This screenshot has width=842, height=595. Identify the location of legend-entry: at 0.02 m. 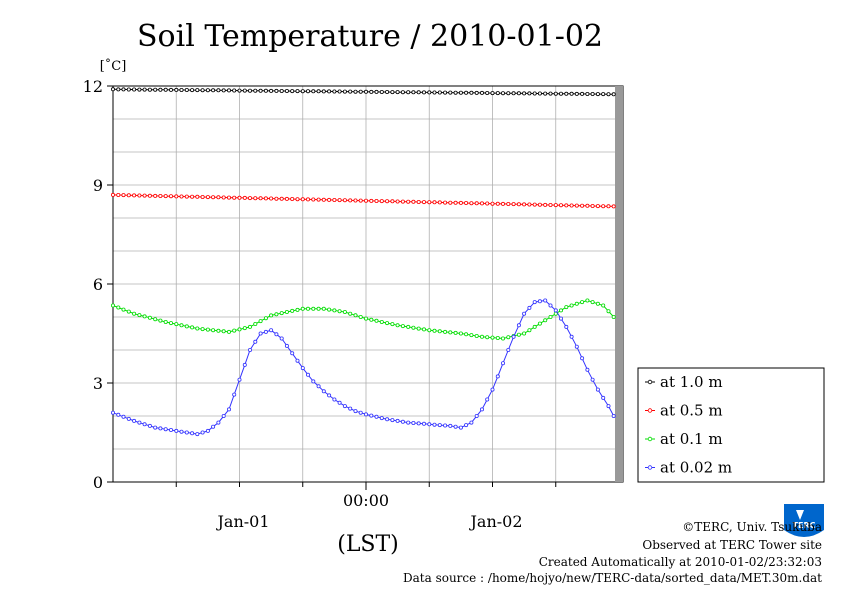
(696, 468).